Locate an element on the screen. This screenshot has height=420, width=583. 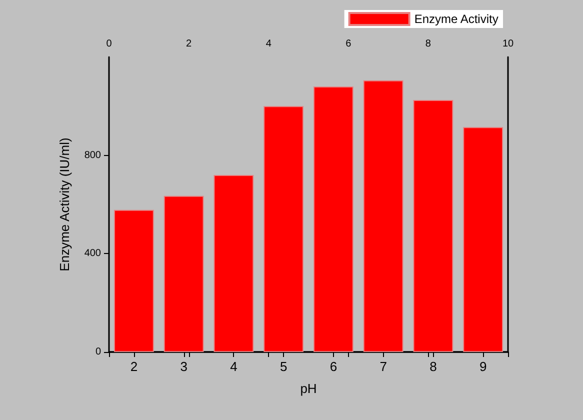
x-tick-label: 7 is located at coordinates (383, 366).